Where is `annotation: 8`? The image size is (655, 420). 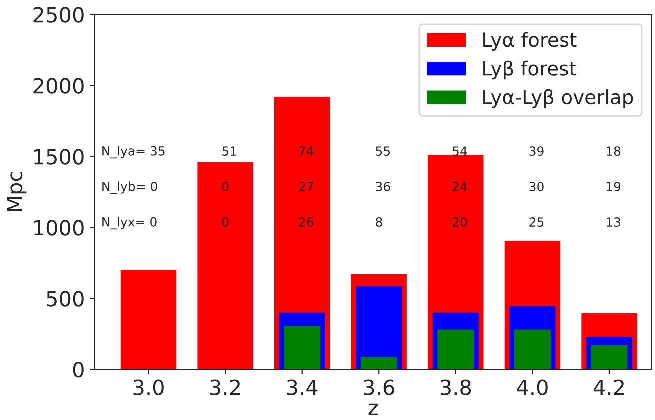
annotation: 8 is located at coordinates (379, 223).